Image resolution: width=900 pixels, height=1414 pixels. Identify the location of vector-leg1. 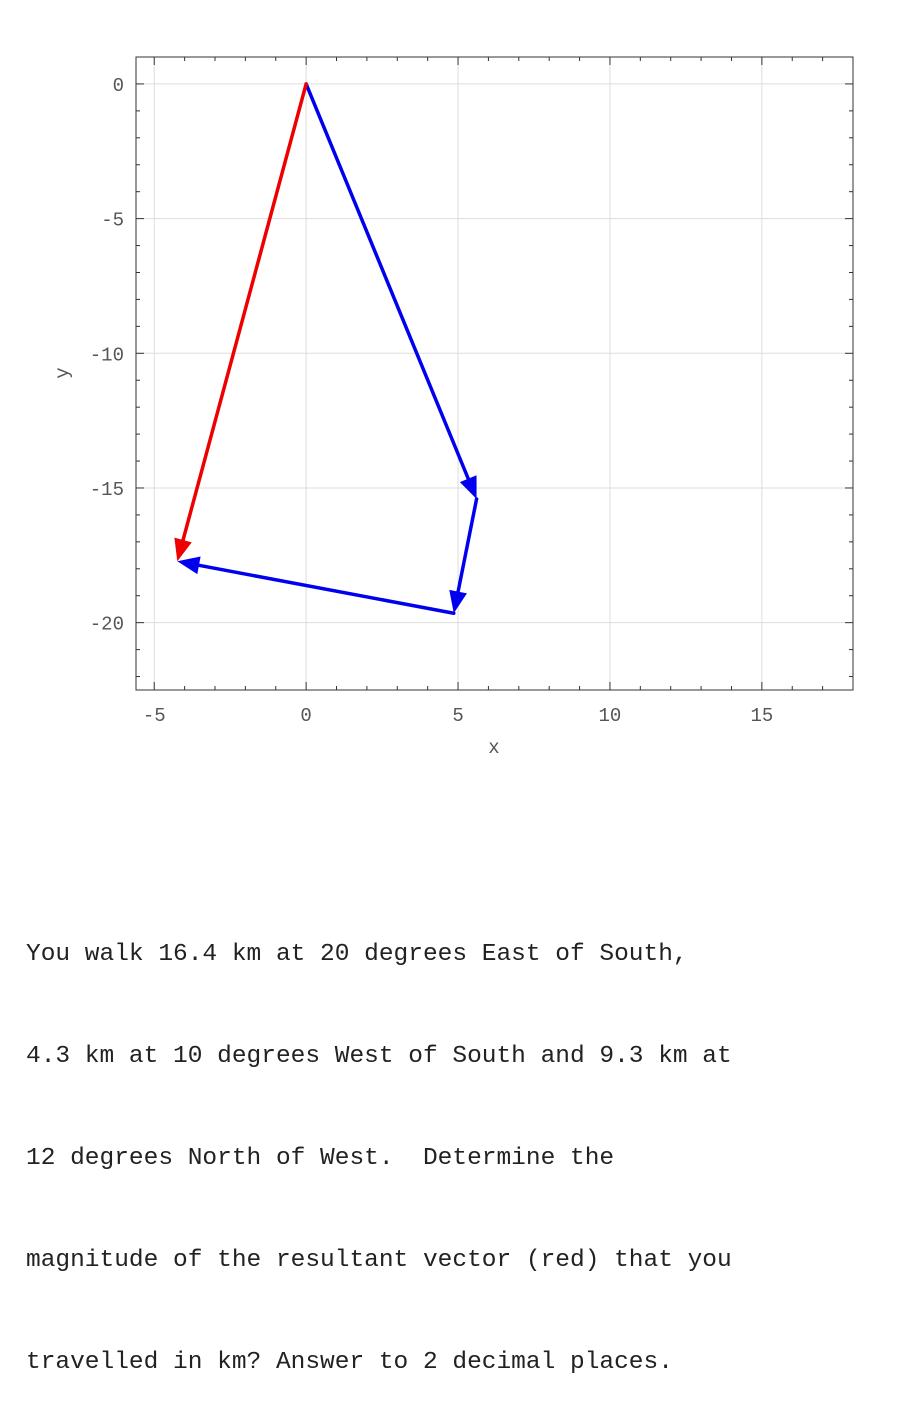
(390, 291).